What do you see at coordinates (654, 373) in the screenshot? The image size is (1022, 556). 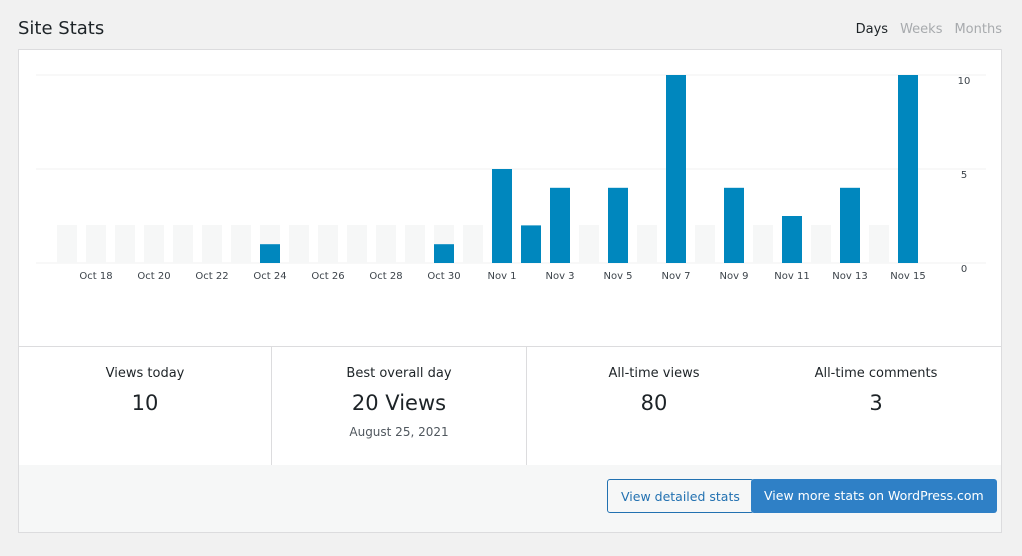 I see `stat-label: All-time views` at bounding box center [654, 373].